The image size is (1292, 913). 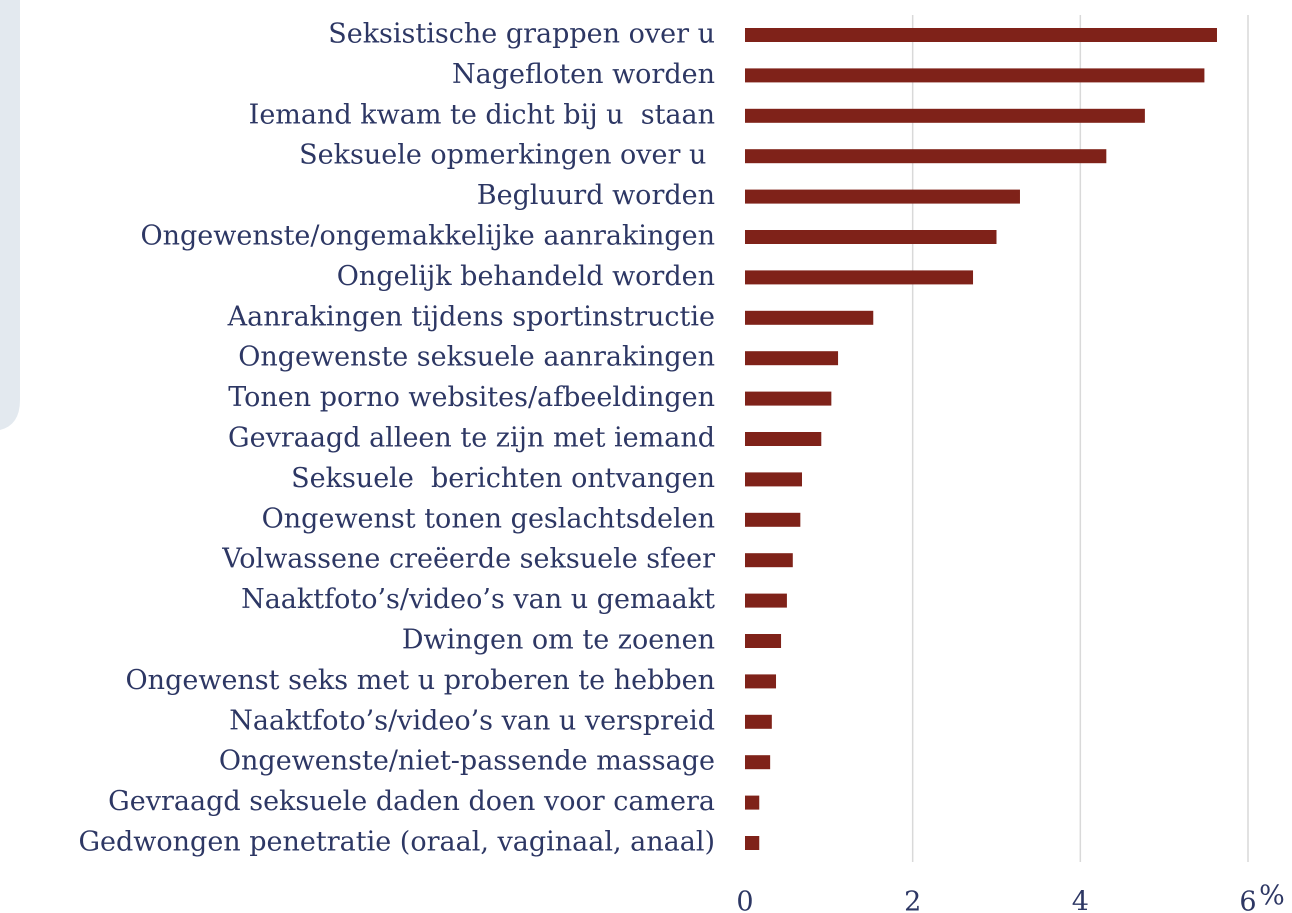 What do you see at coordinates (1247, 900) in the screenshot?
I see `x-tick-label: 6` at bounding box center [1247, 900].